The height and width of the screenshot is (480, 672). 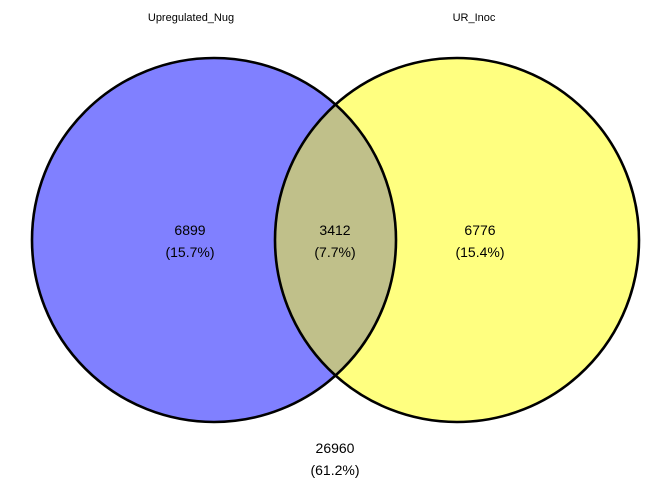 What do you see at coordinates (479, 252) in the screenshot?
I see `percent-only-ur-inoc: (15.4%)` at bounding box center [479, 252].